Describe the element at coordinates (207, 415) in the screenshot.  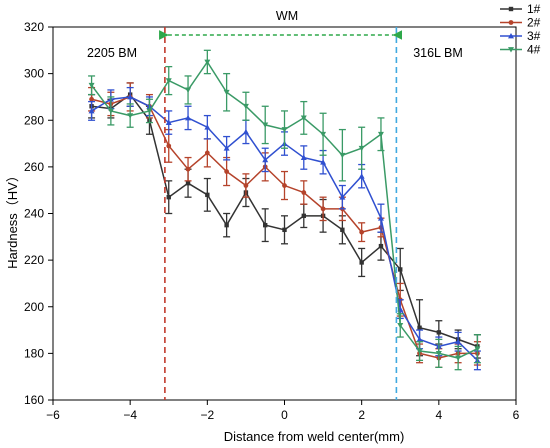
I see `x-tick-label: −2` at that location.